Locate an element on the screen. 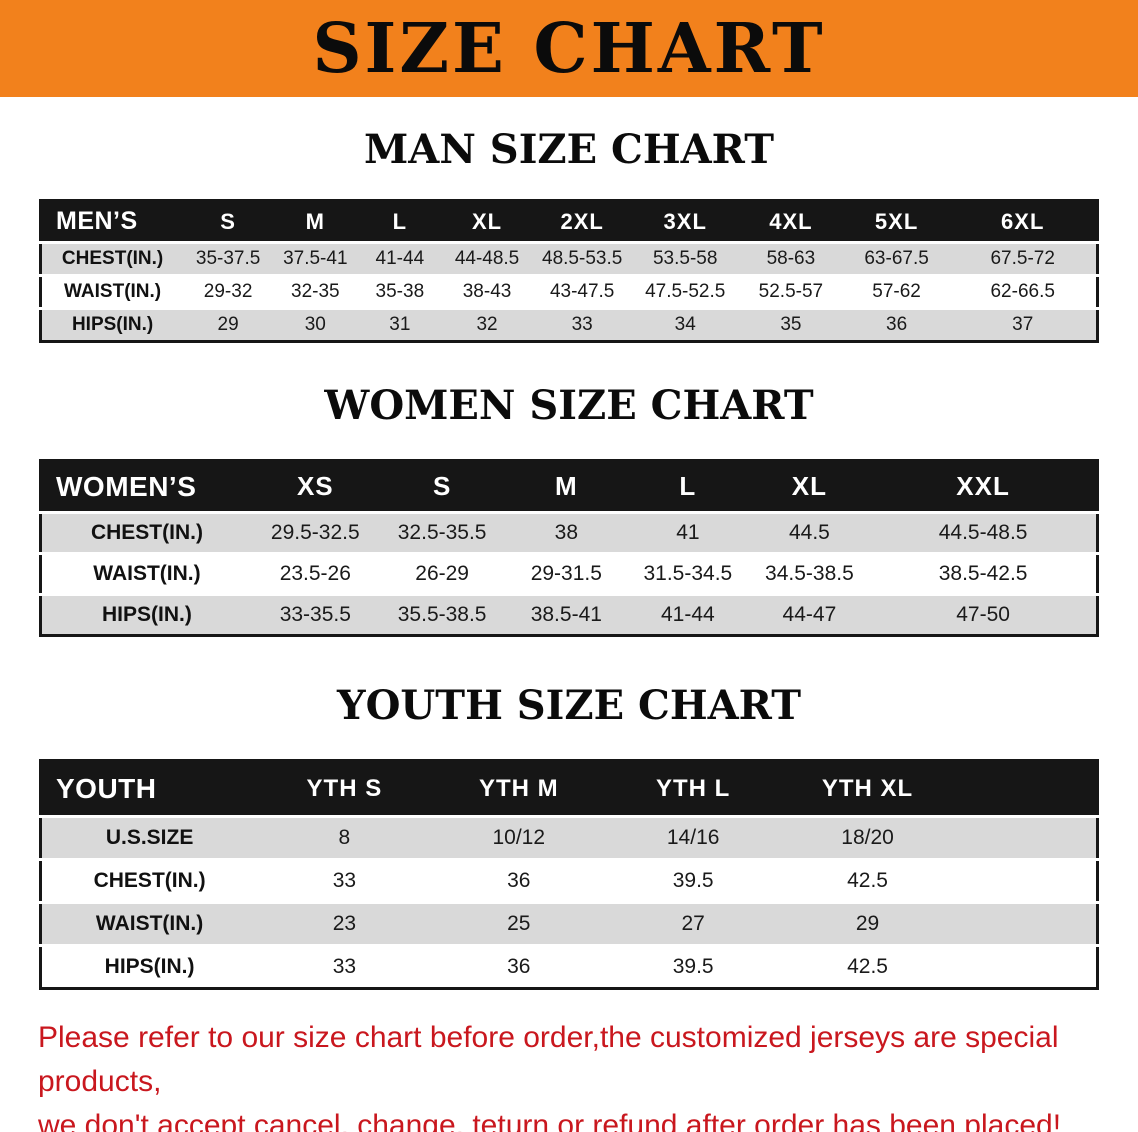 This screenshot has width=1138, height=1132. value-cell: 44-48.5 is located at coordinates (487, 258).